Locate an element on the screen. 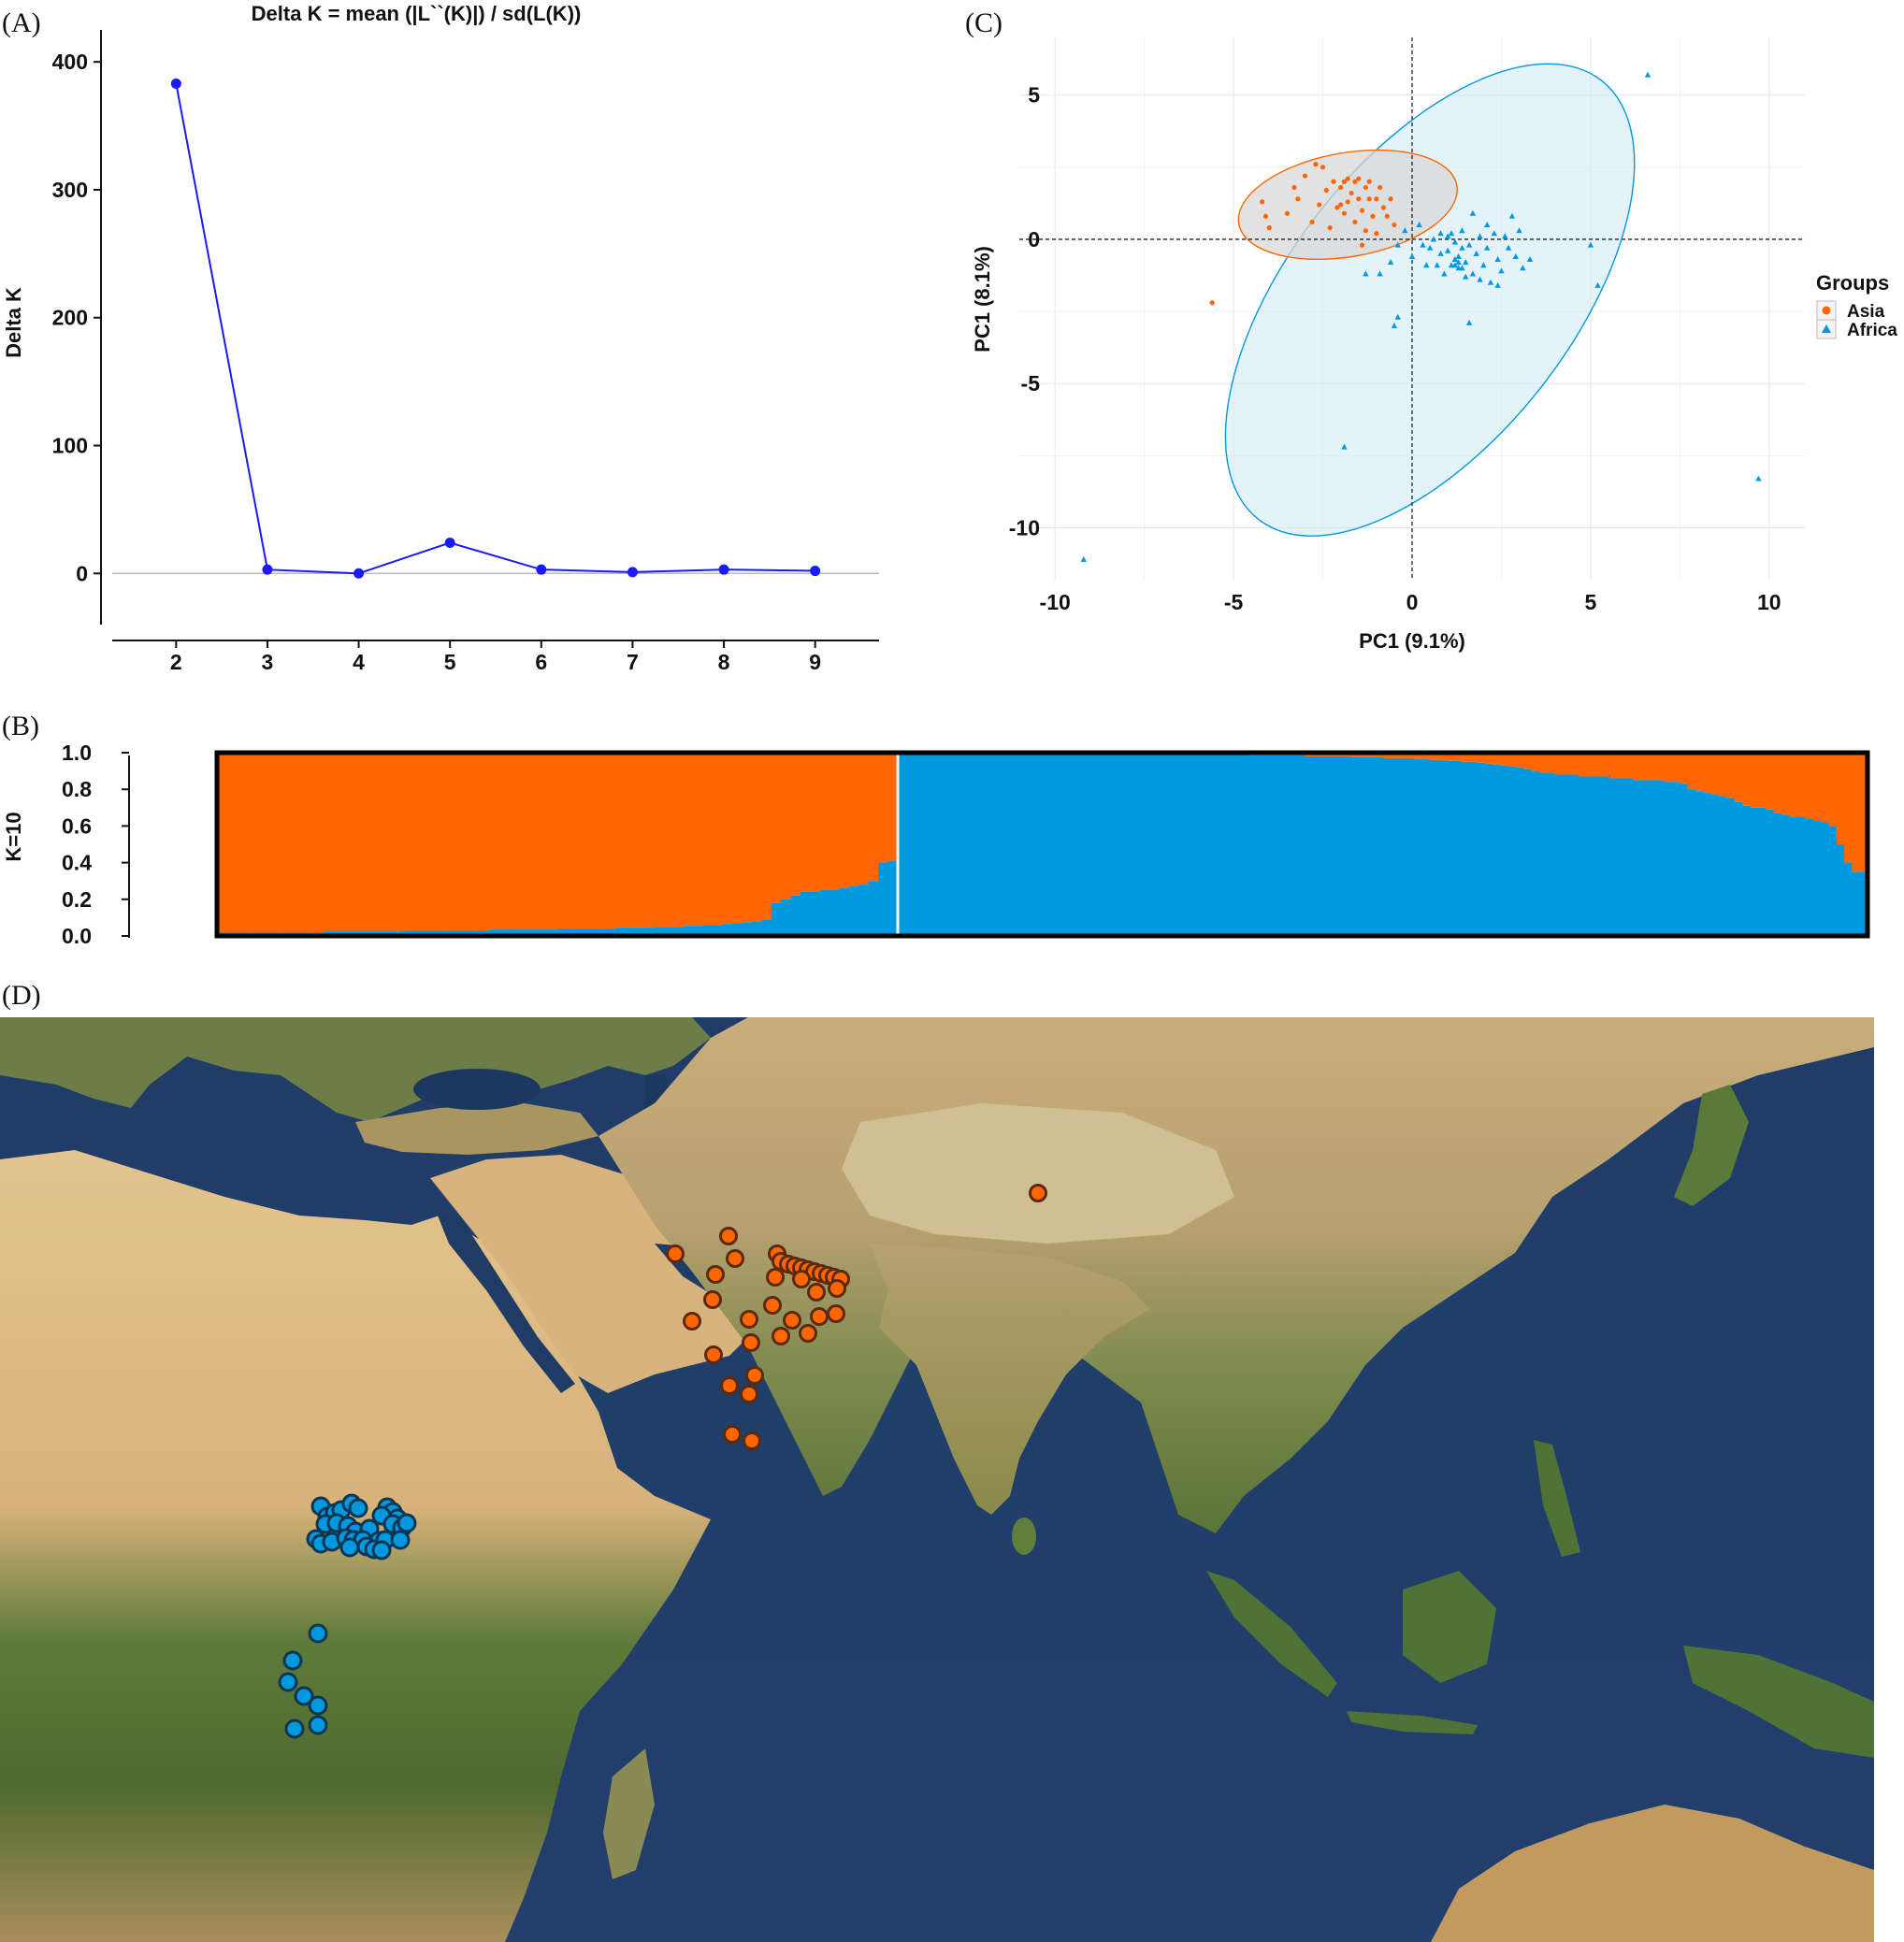 The height and width of the screenshot is (1942, 1904). pca-ytick-label: 0 is located at coordinates (1034, 239).